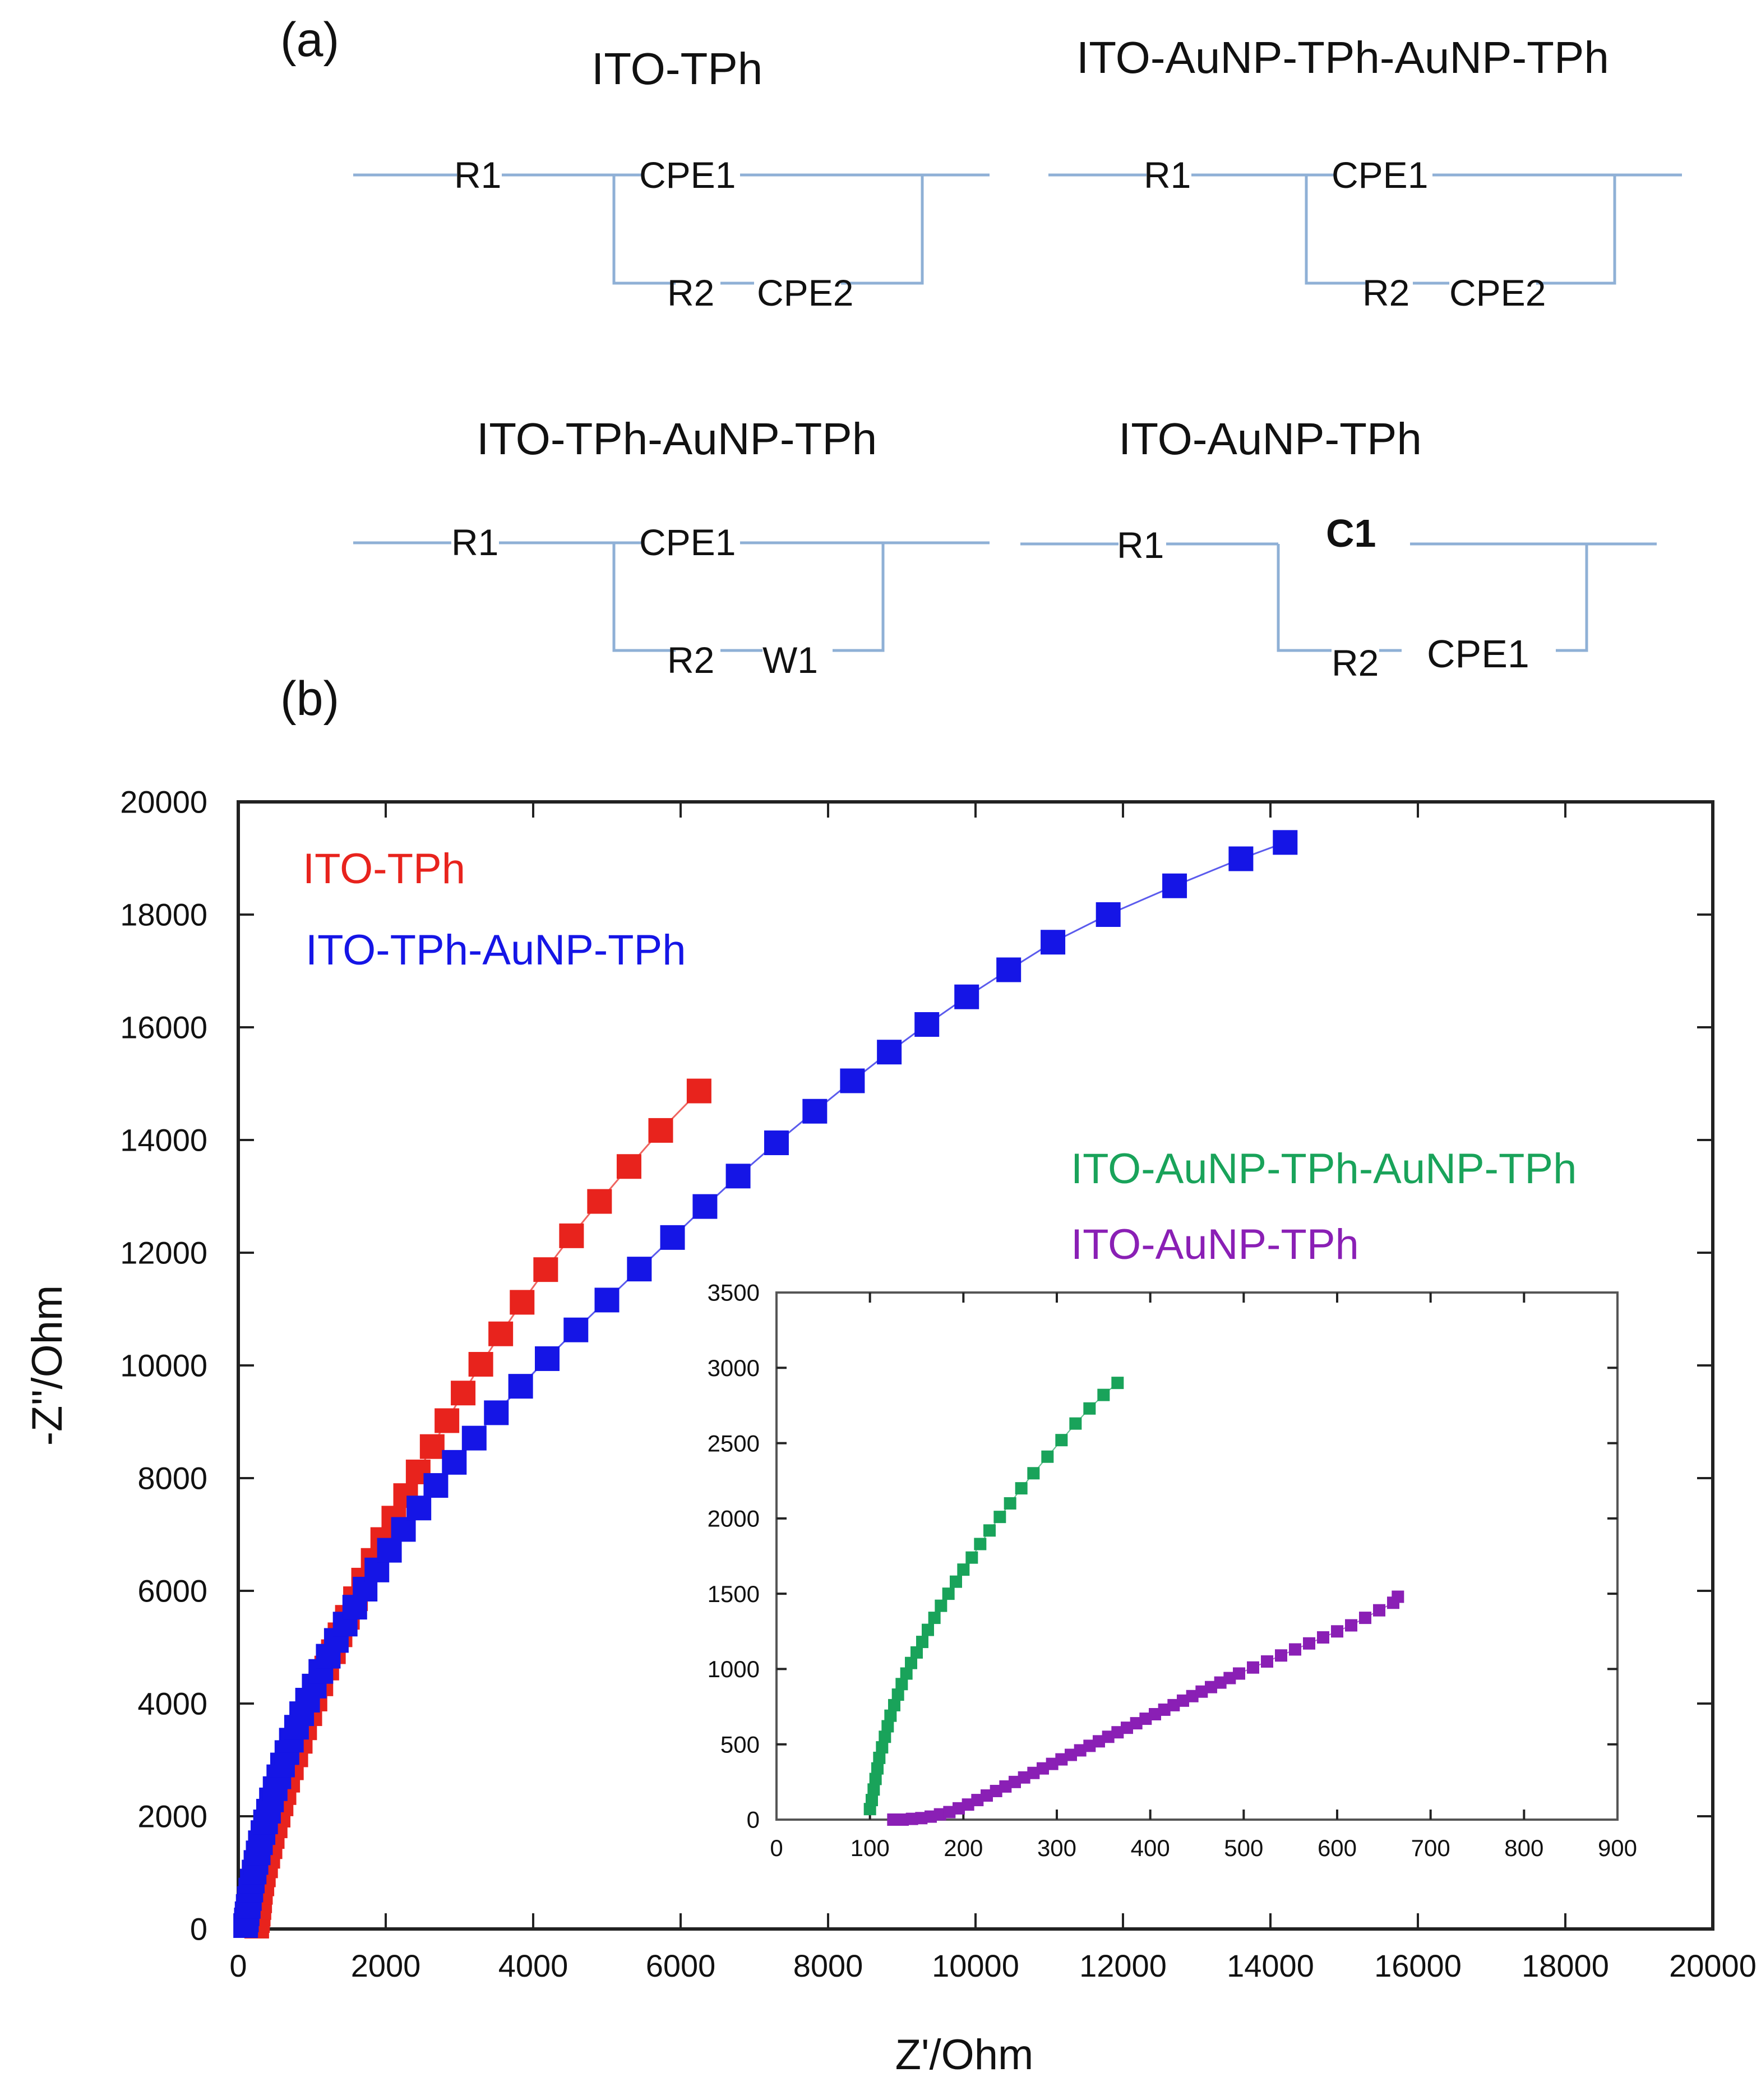  What do you see at coordinates (1145, 1708) in the screenshot?
I see `series-ito-aunp-tph` at bounding box center [1145, 1708].